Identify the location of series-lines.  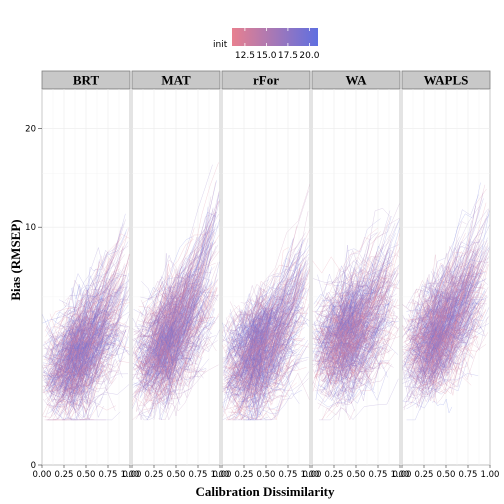
(356, 312).